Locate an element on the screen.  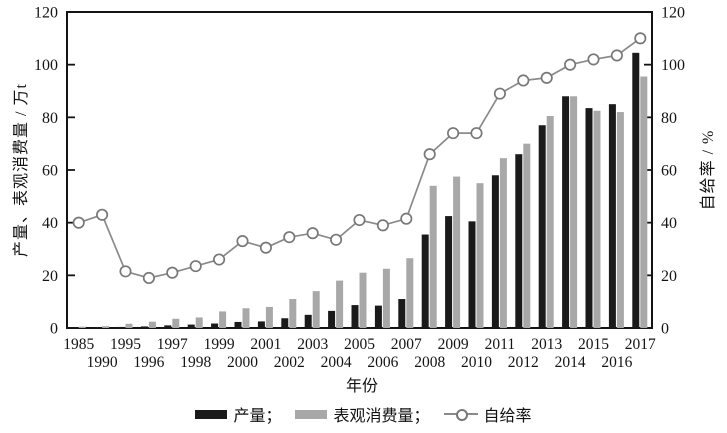
right-tick-label: 80 is located at coordinates (669, 118).